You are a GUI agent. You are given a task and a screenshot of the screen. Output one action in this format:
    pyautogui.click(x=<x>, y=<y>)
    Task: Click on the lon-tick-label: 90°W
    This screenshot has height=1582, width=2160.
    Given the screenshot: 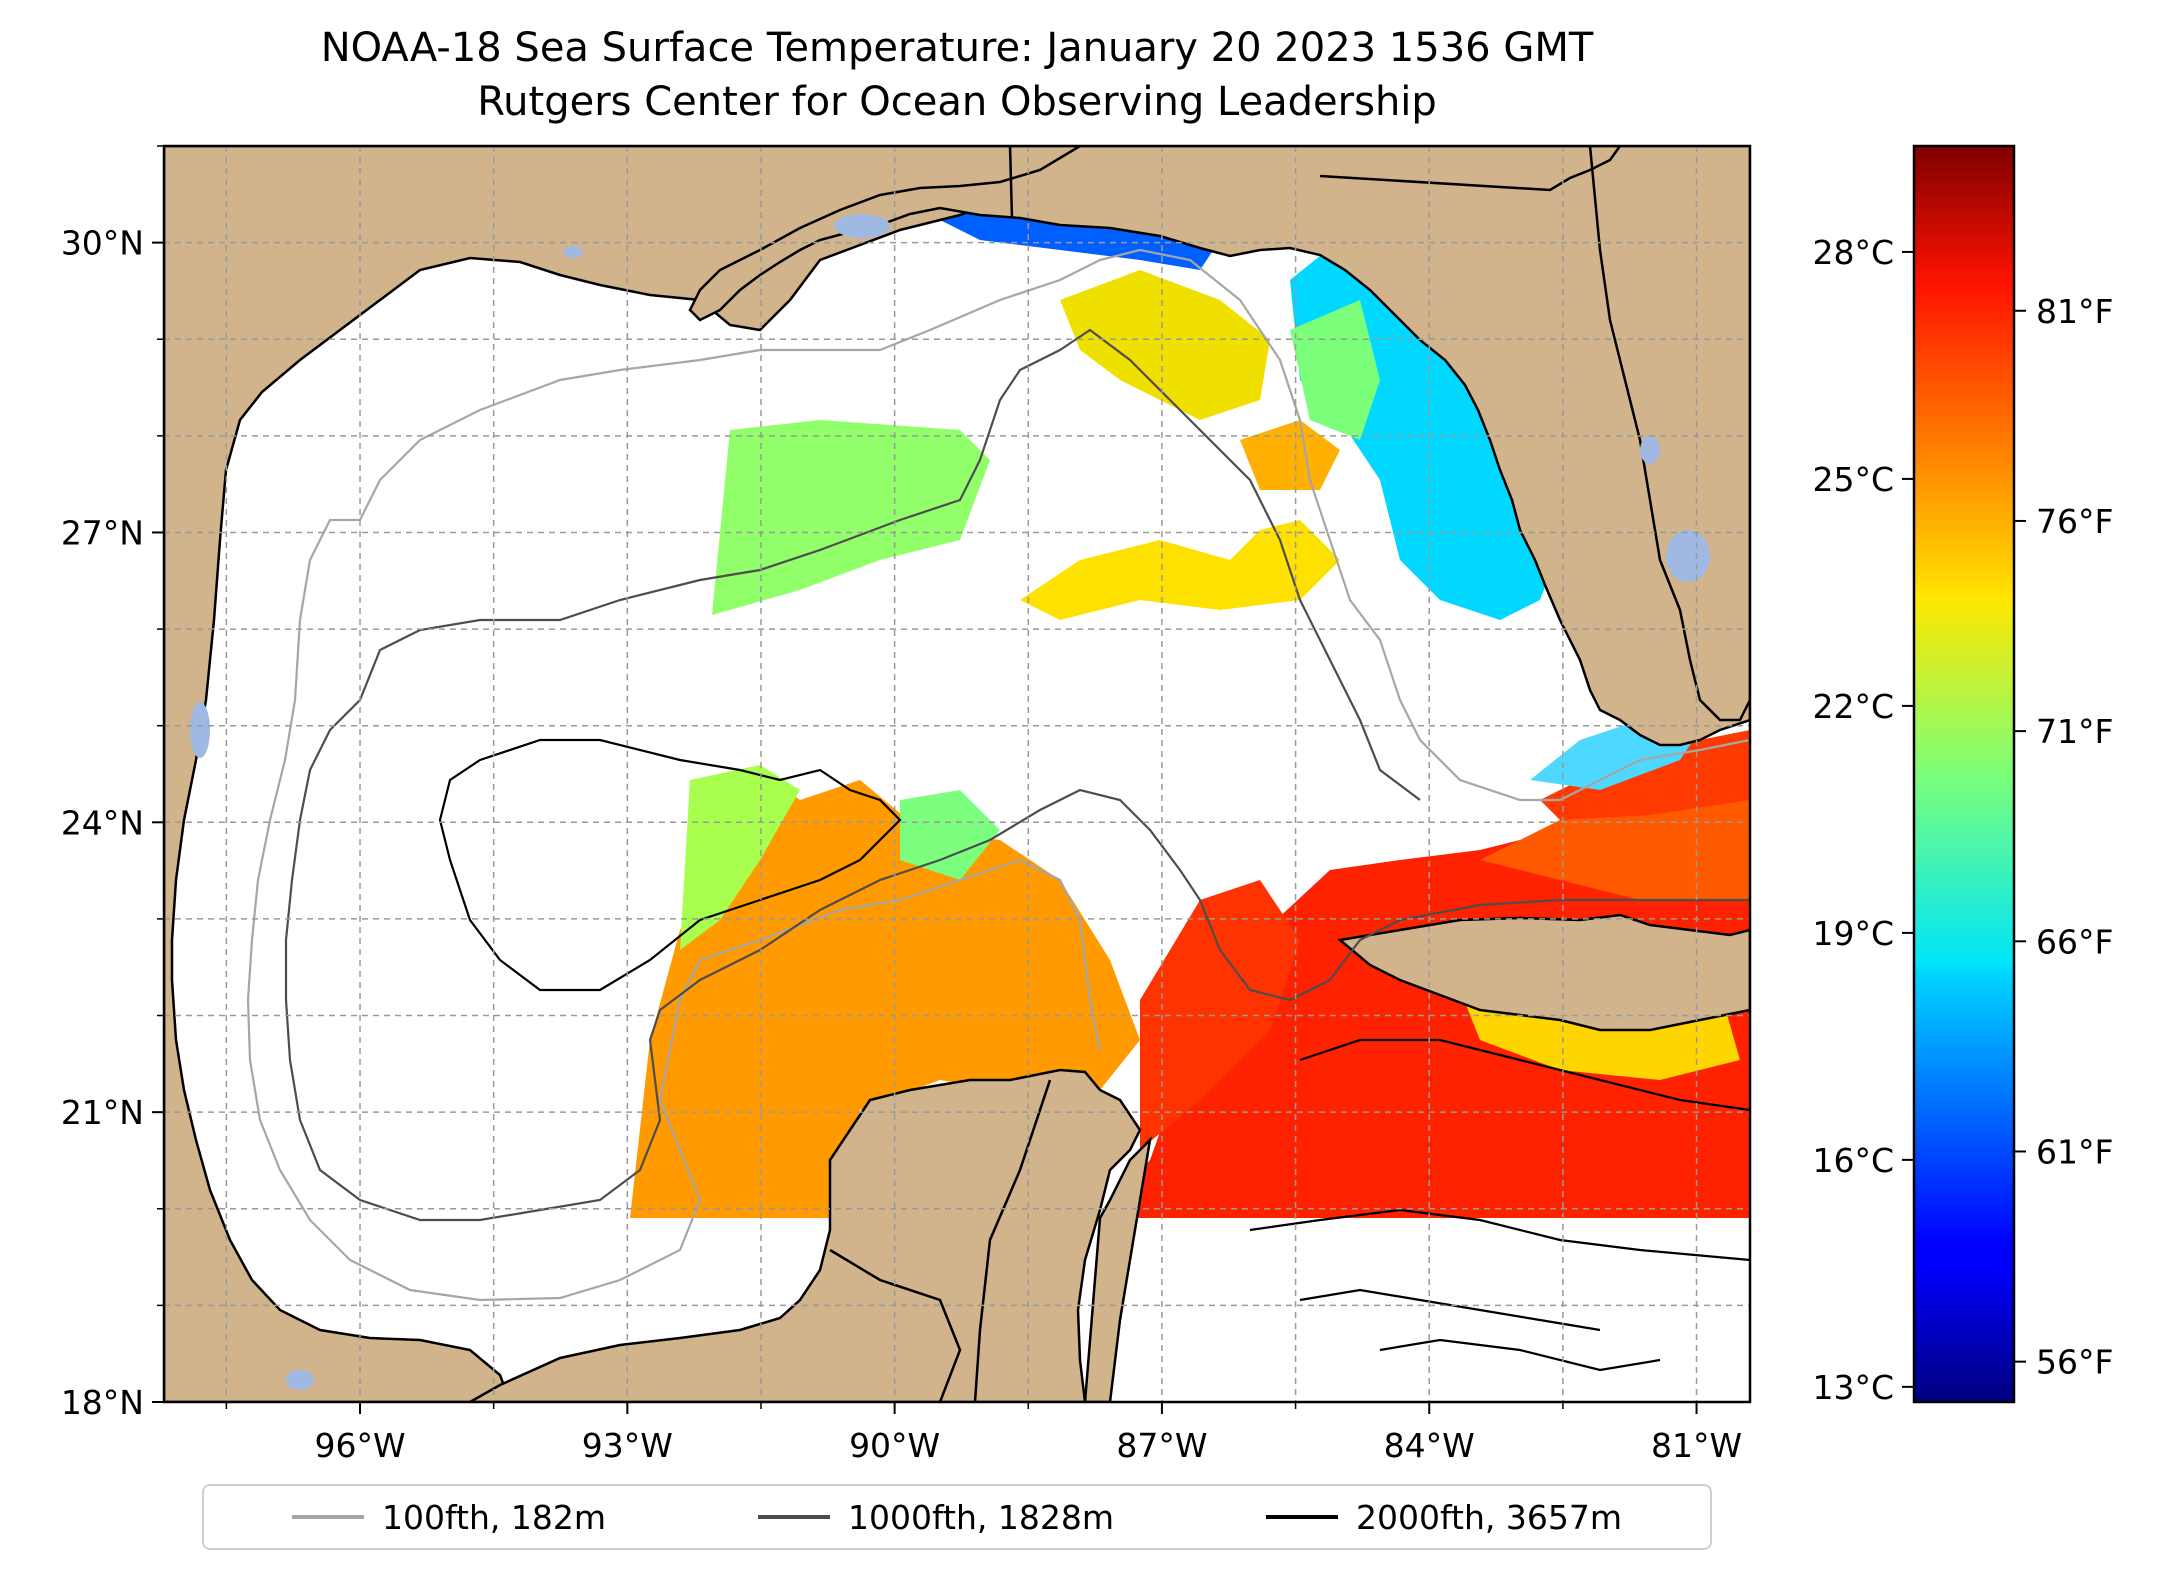 What is the action you would take?
    pyautogui.click(x=894, y=1445)
    